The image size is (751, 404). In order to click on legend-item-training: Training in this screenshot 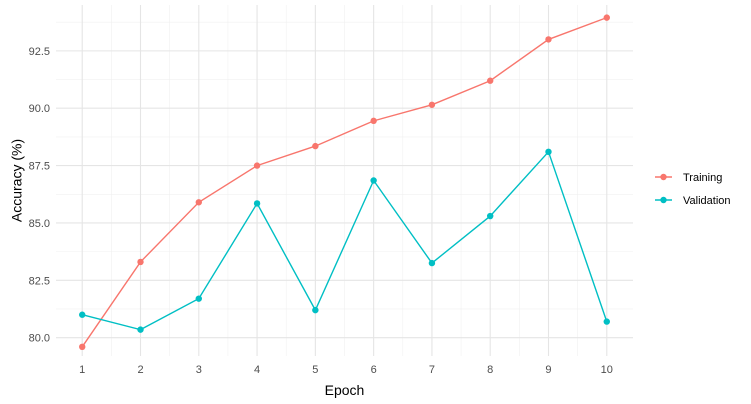, I will do `click(688, 178)`.